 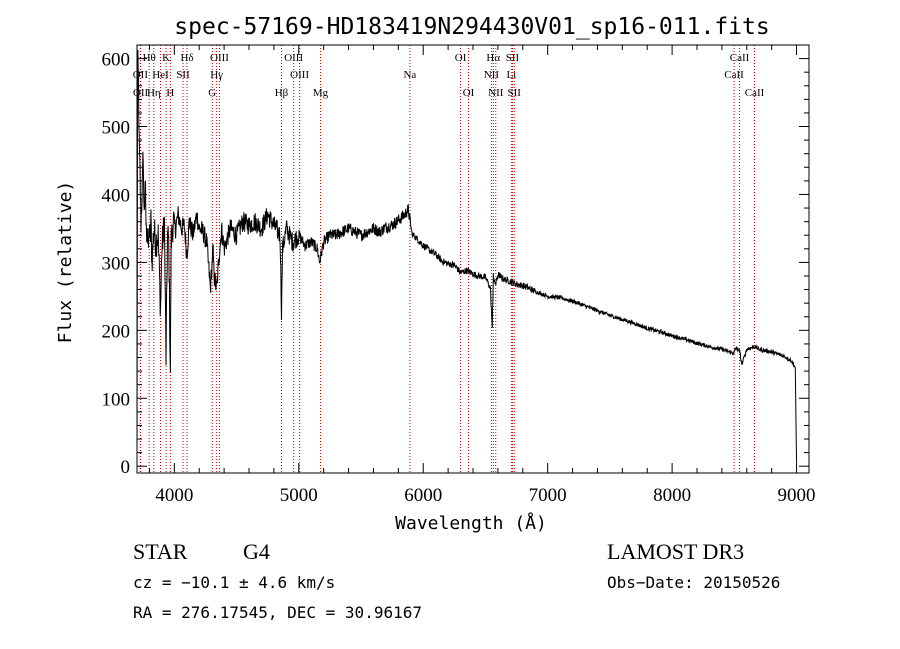 What do you see at coordinates (423, 495) in the screenshot?
I see `x-tick-label: 6000` at bounding box center [423, 495].